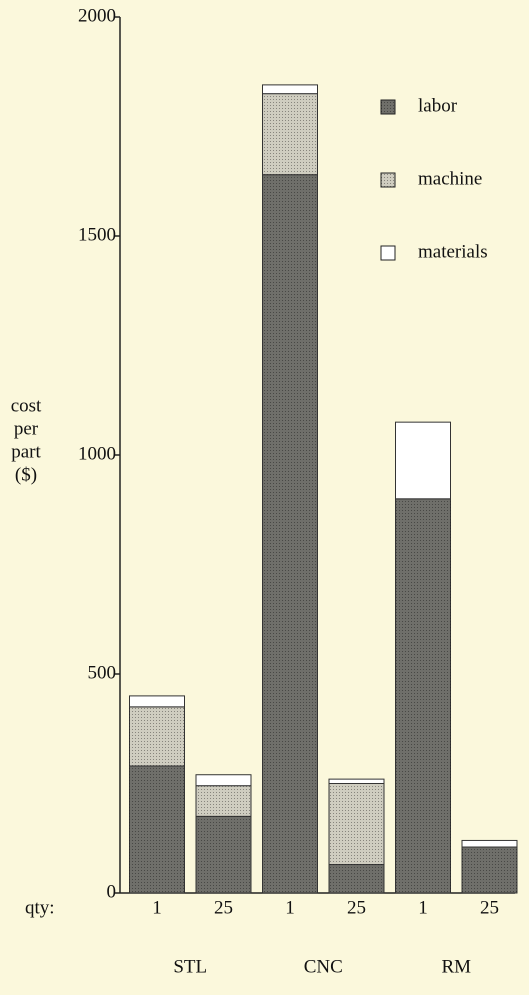 The image size is (529, 995). Describe the element at coordinates (112, 891) in the screenshot. I see `y-tick-label: 0` at that location.